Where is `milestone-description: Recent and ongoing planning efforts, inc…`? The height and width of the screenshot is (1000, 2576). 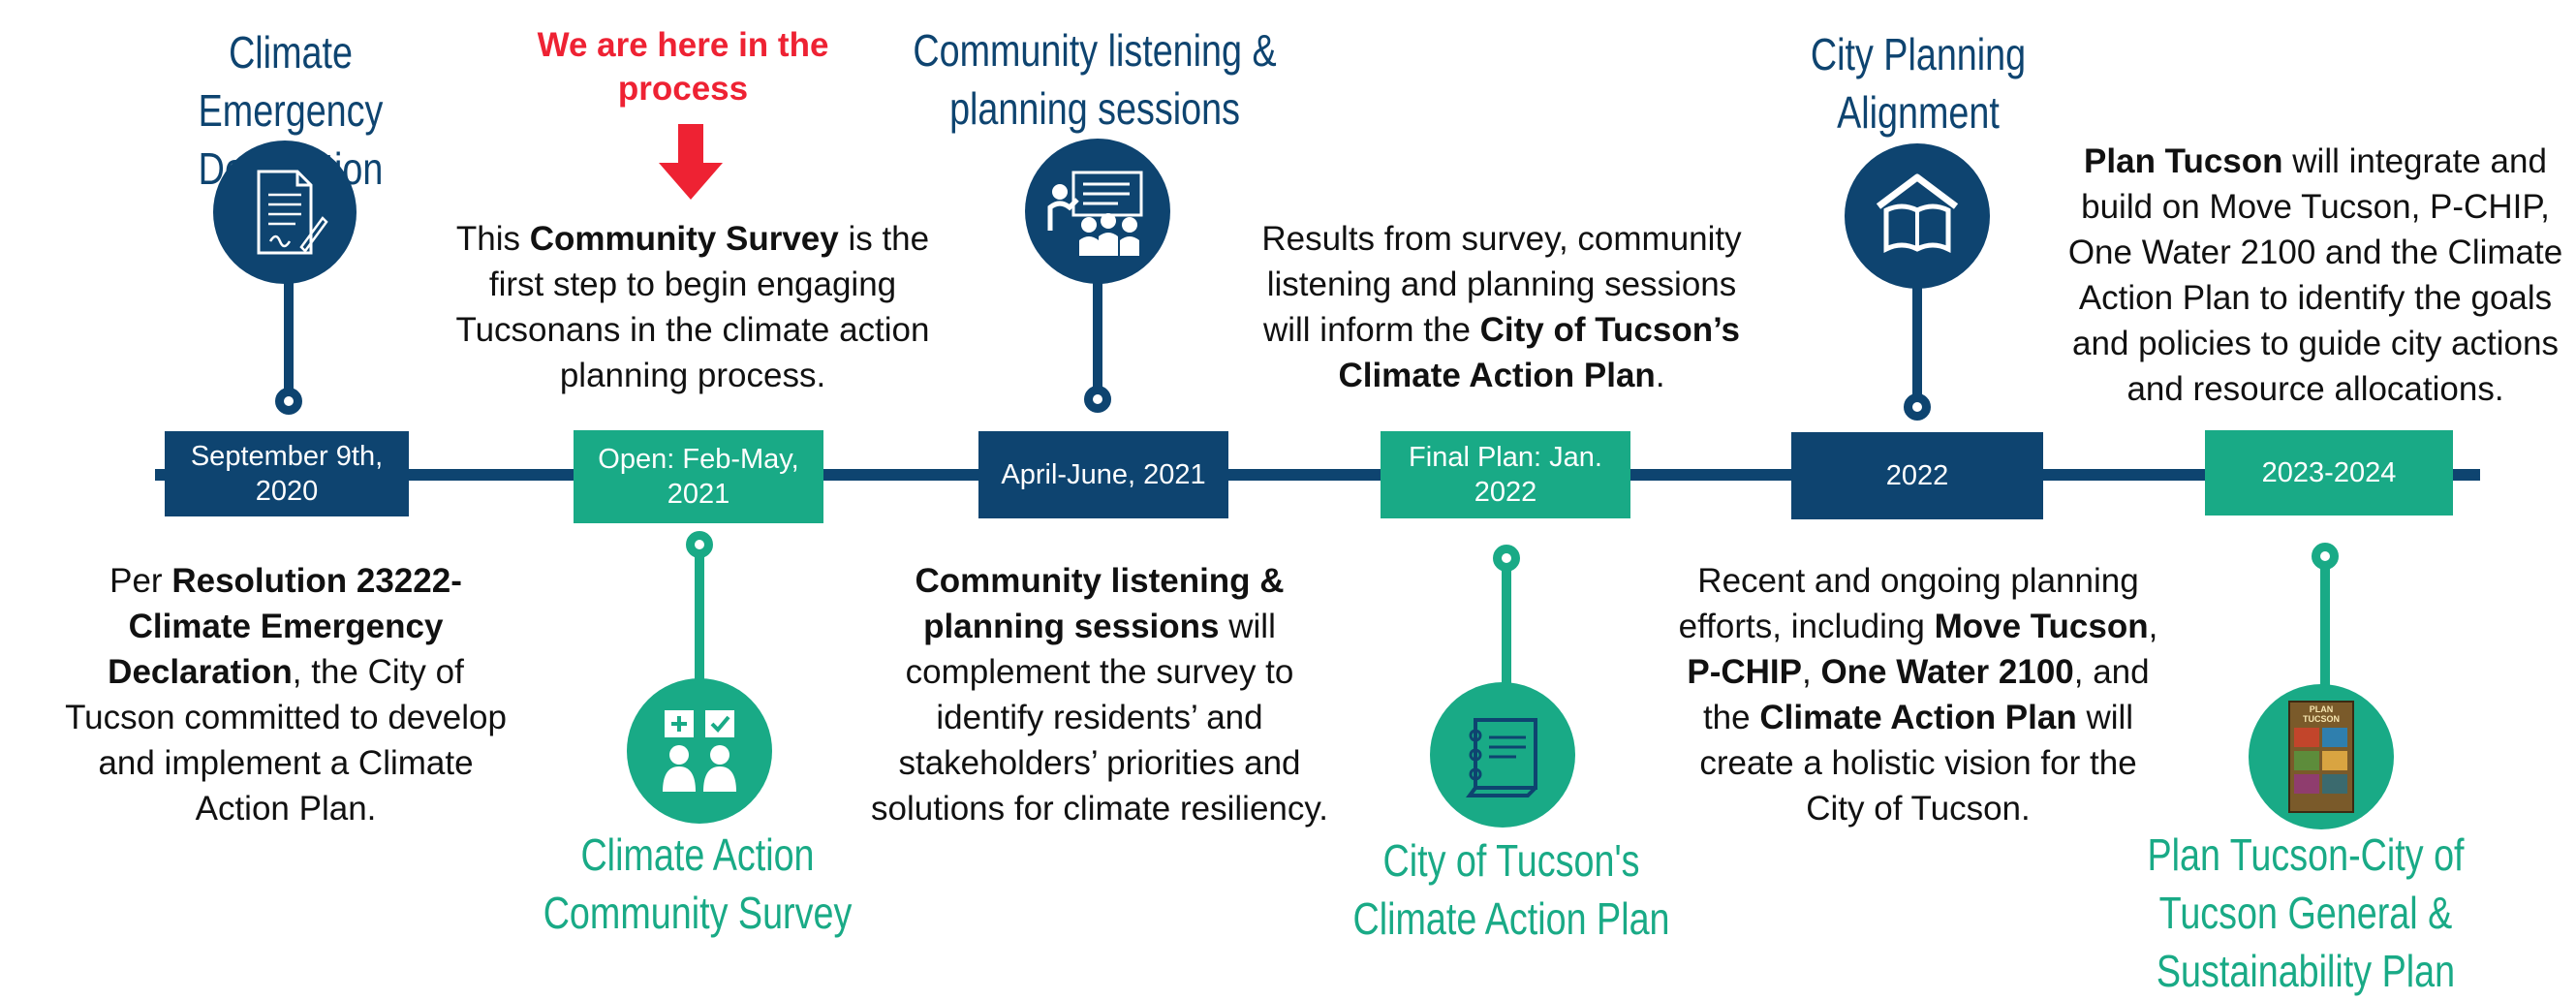 milestone-description: Recent and ongoing planning efforts, inc… is located at coordinates (1918, 695).